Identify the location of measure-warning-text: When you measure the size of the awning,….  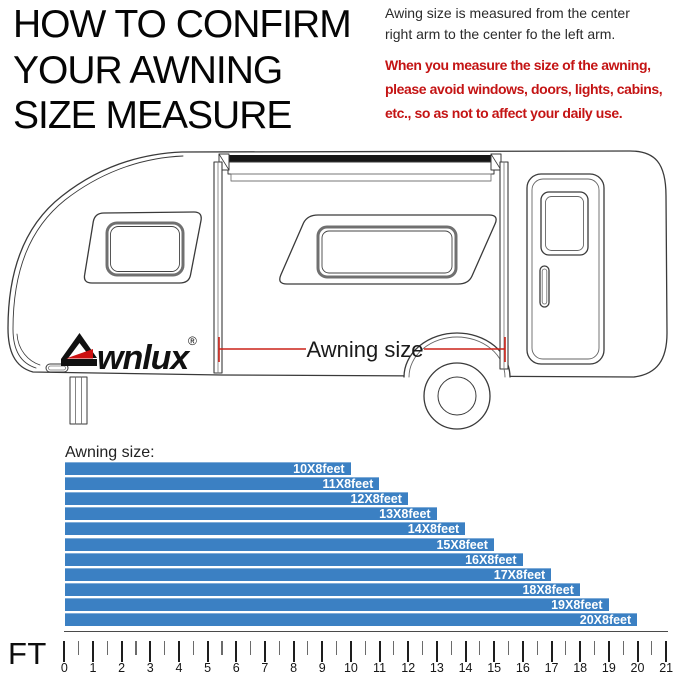
(524, 89).